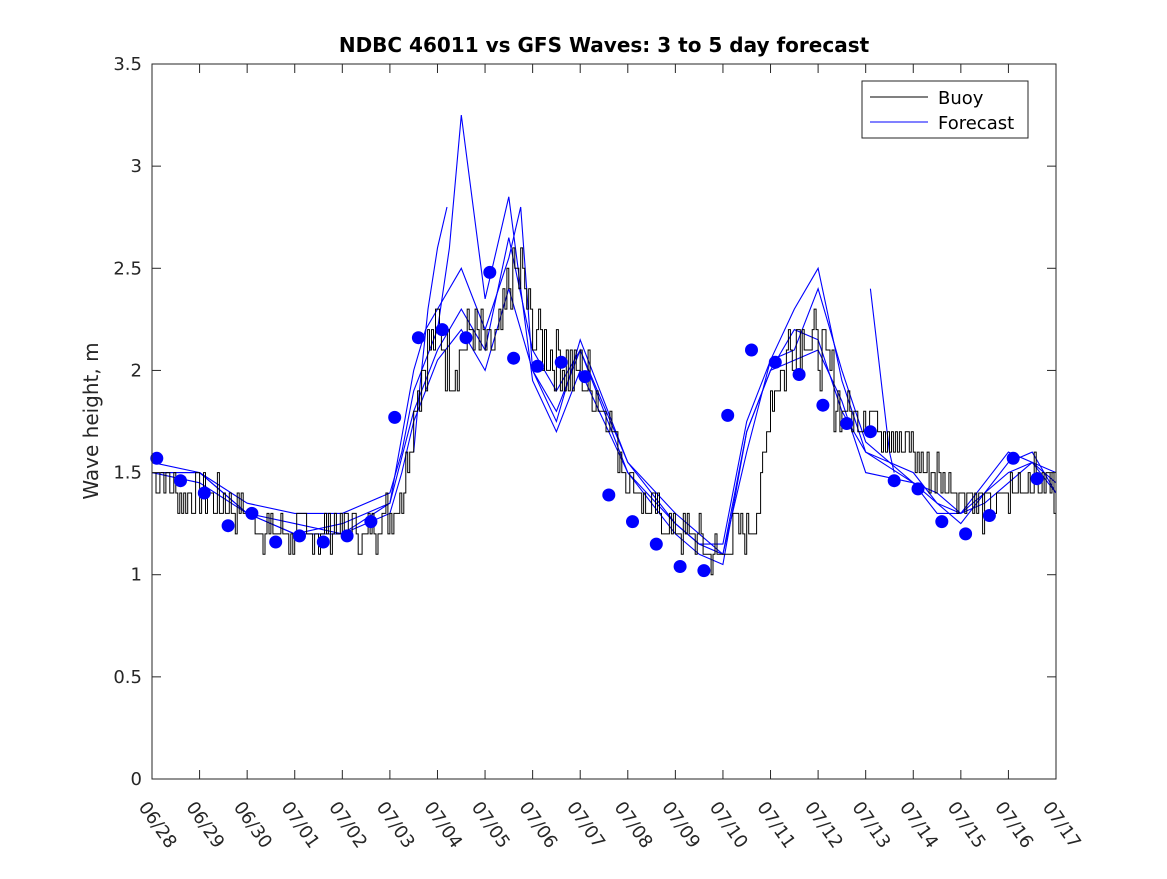  What do you see at coordinates (91, 420) in the screenshot?
I see `y-axis-label: Wave height, m` at bounding box center [91, 420].